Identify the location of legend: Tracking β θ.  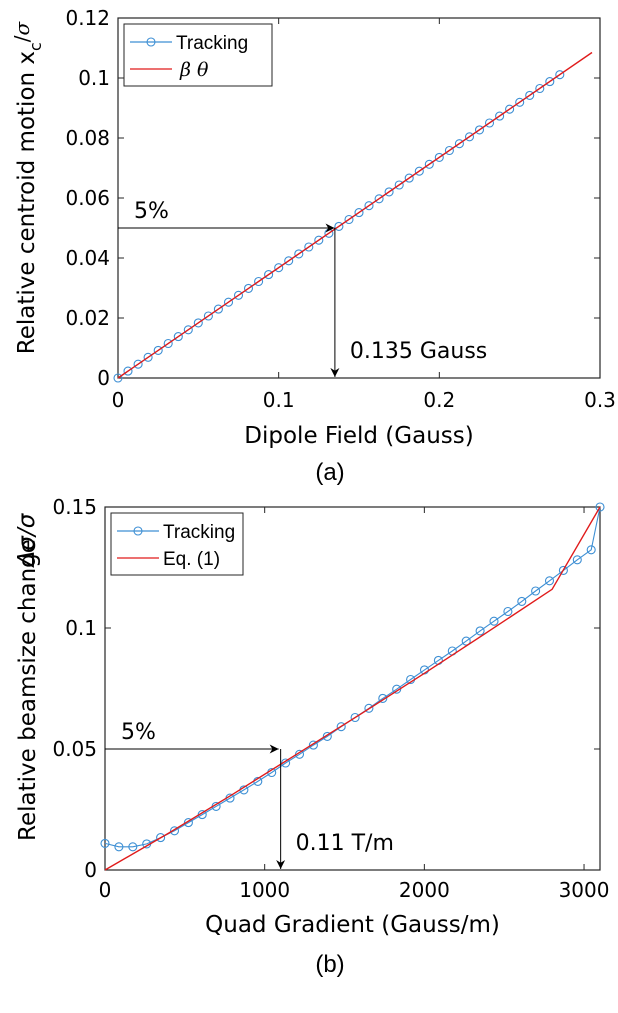
(198, 55).